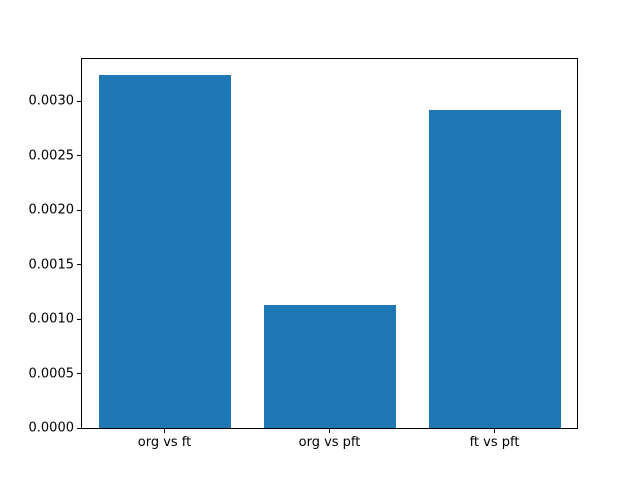  What do you see at coordinates (494, 442) in the screenshot?
I see `x-tick-label: ft vs pft` at bounding box center [494, 442].